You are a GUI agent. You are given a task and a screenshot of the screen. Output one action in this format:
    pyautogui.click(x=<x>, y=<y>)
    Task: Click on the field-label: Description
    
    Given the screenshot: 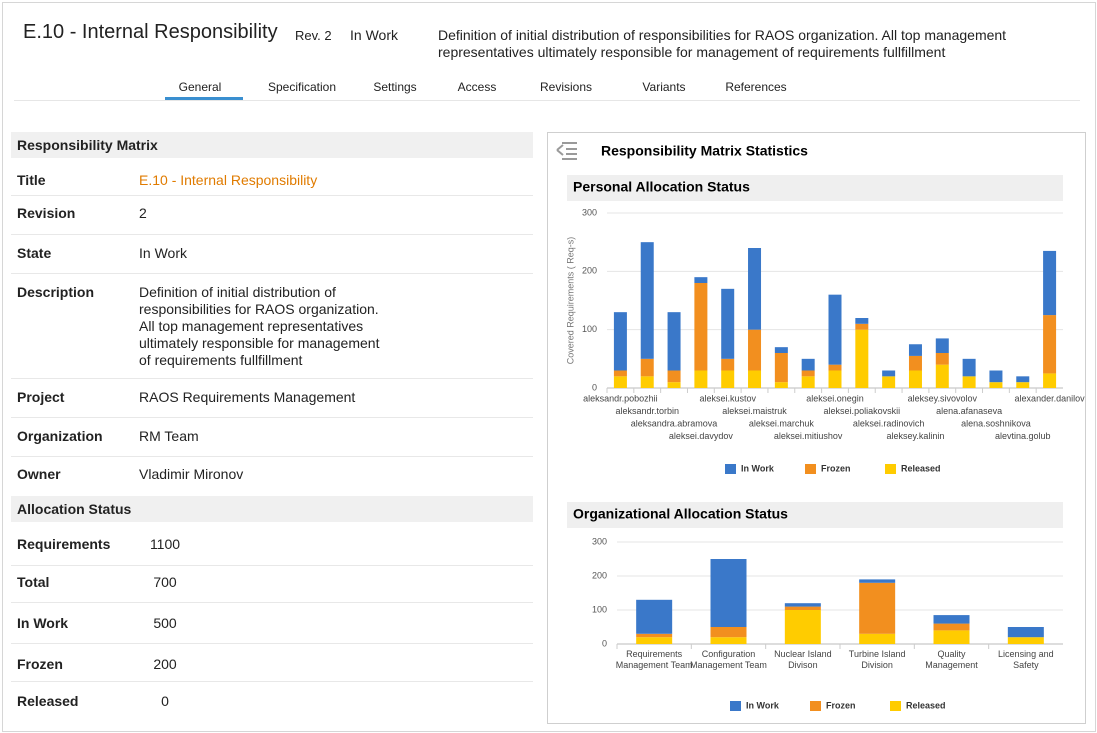 What is the action you would take?
    pyautogui.click(x=56, y=292)
    